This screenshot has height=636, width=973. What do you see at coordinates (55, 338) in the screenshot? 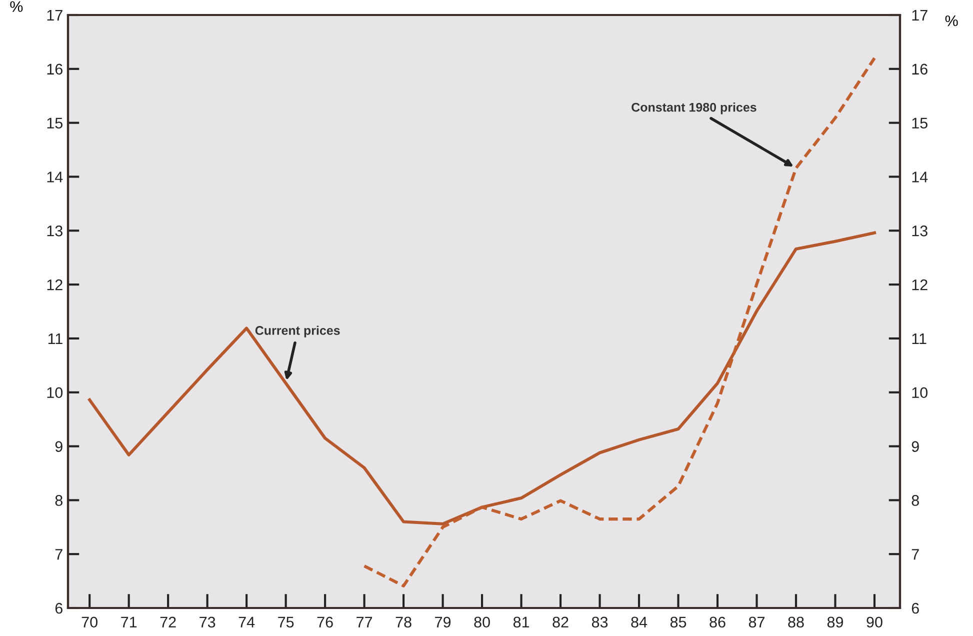
I see `y-tick-label: 11` at bounding box center [55, 338].